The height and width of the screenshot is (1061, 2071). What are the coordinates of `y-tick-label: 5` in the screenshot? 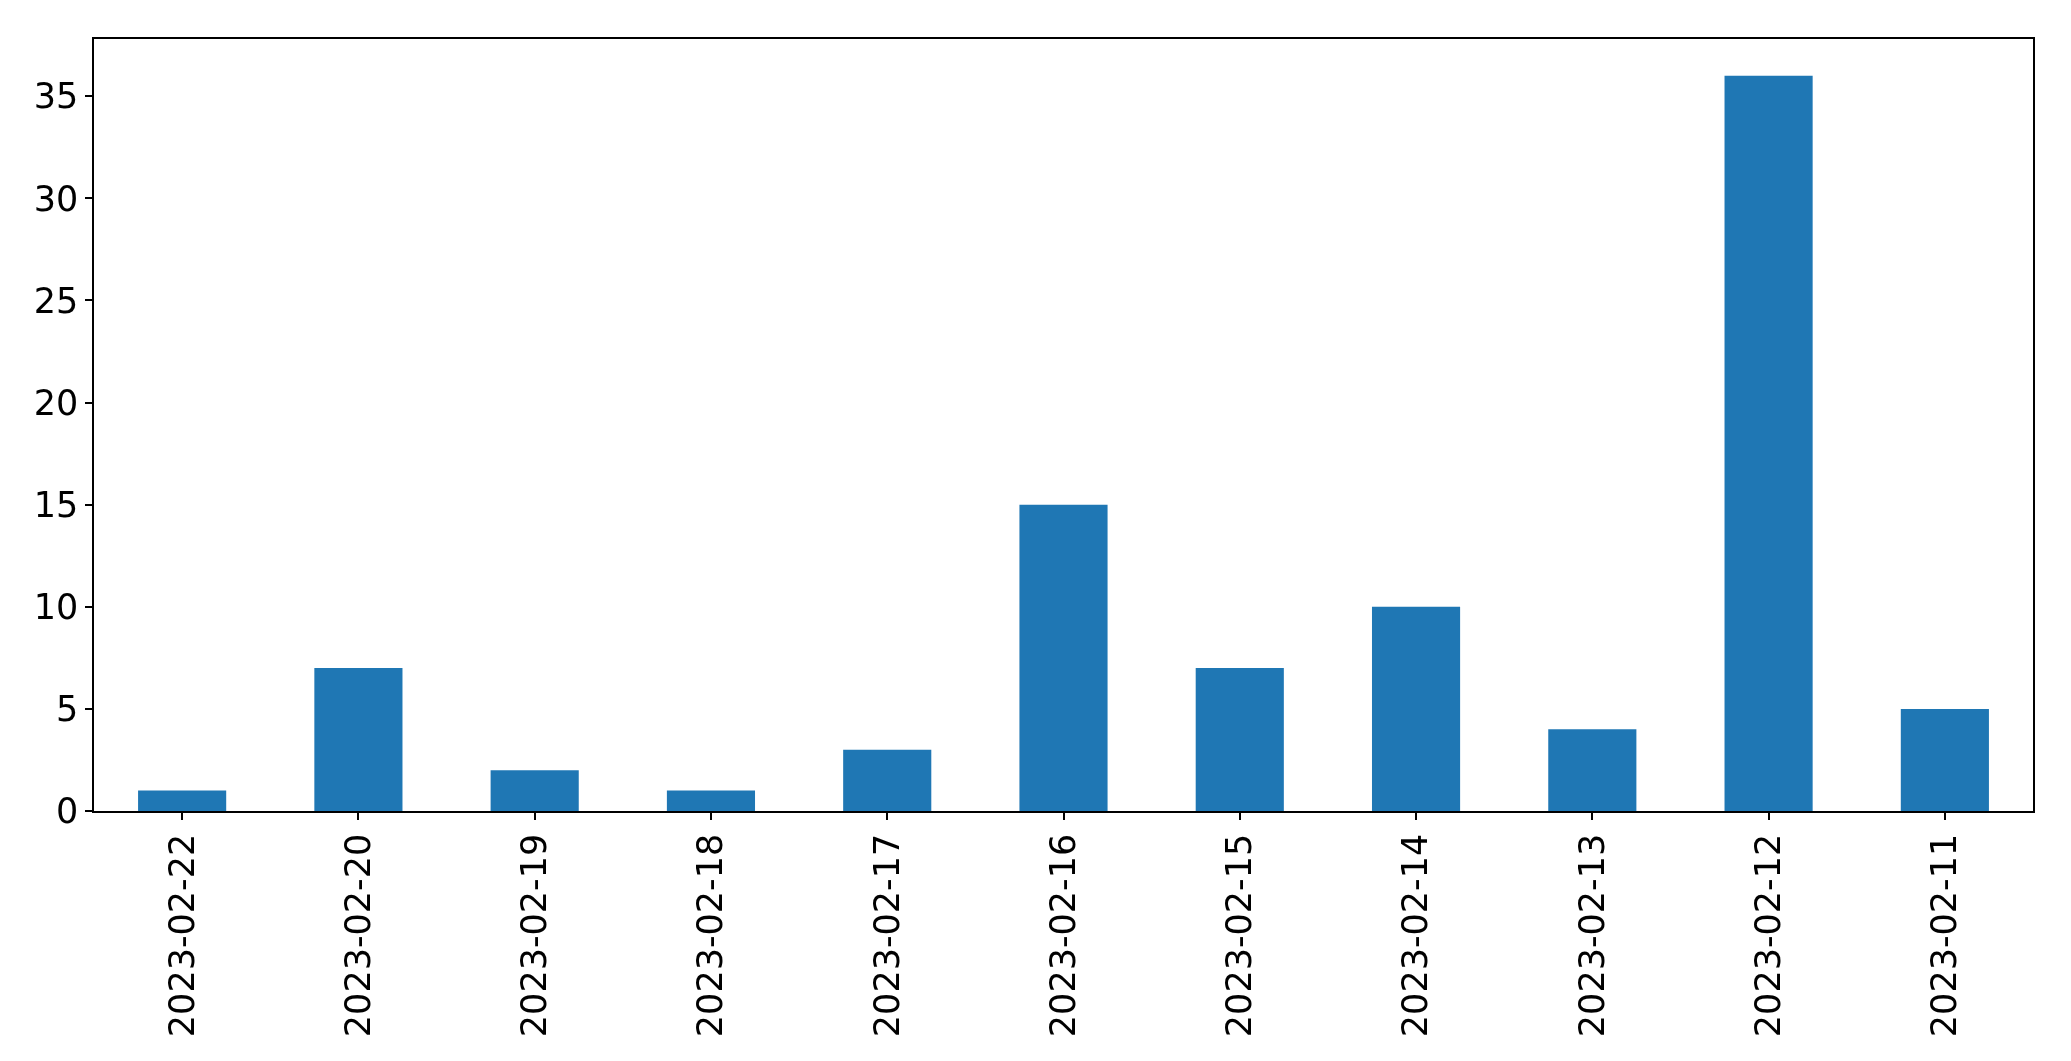 It's located at (67, 709).